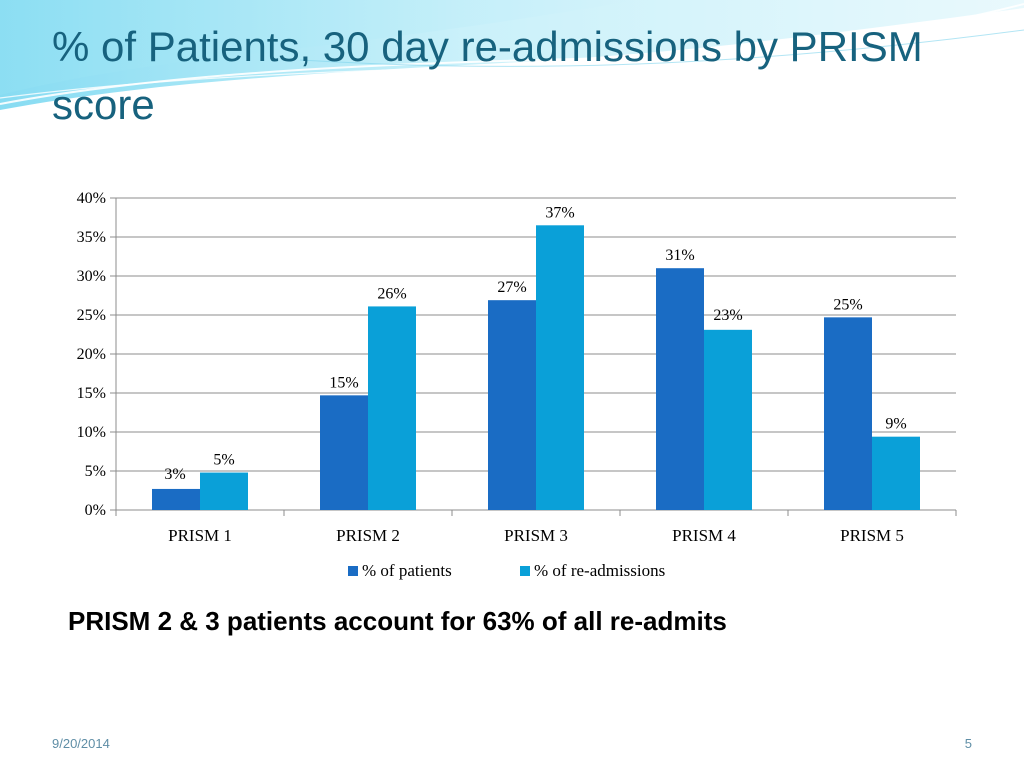 The height and width of the screenshot is (768, 1024). What do you see at coordinates (91, 237) in the screenshot?
I see `y-tick-label: 35%` at bounding box center [91, 237].